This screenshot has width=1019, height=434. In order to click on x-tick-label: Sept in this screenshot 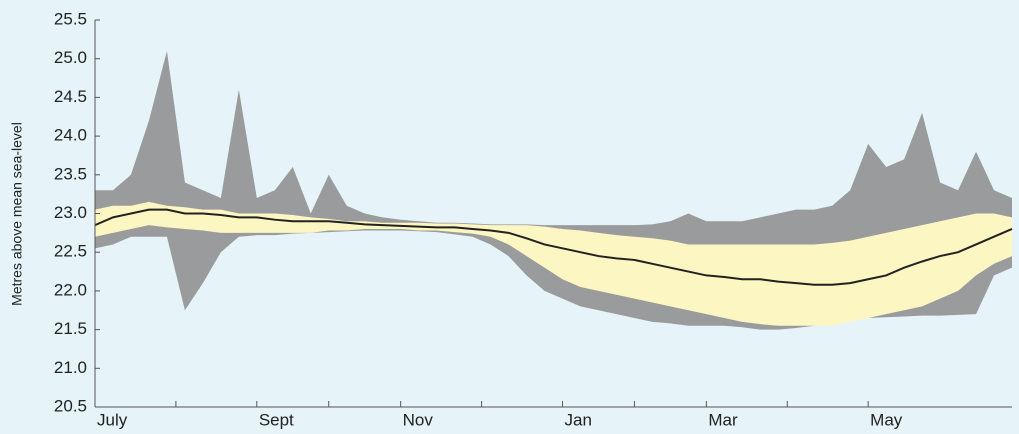, I will do `click(276, 419)`.